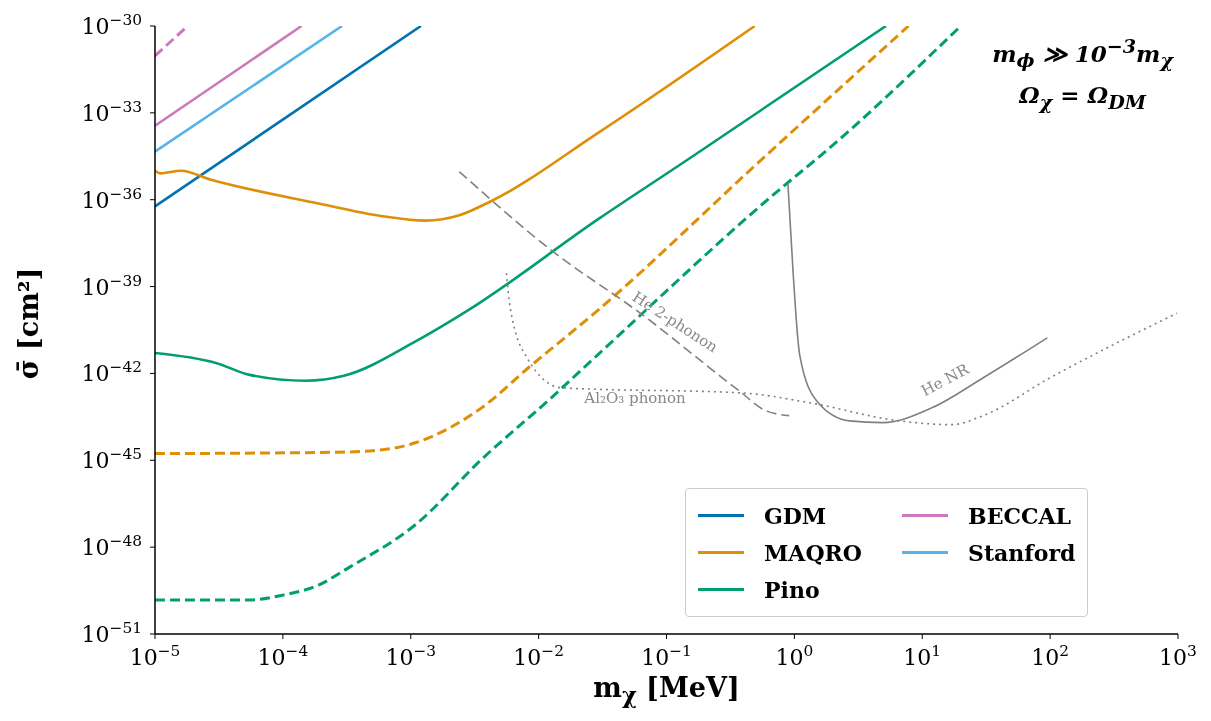  I want to click on annotation: Ω$_{χ}$ = Ω$_{DM}$, so click(1083, 98).